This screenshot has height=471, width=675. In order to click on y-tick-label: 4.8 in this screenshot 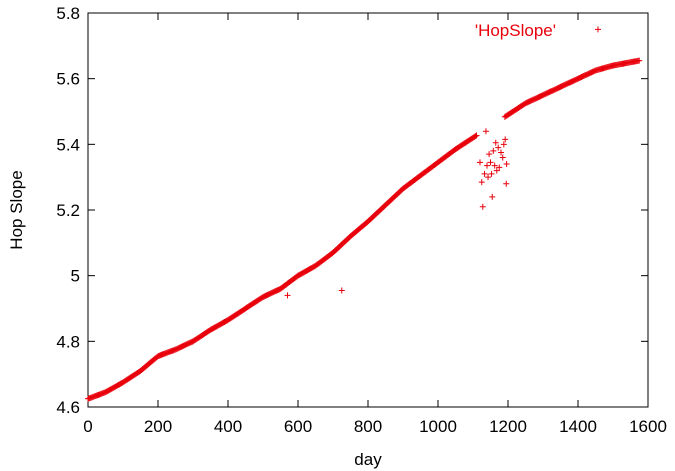, I will do `click(68, 341)`.